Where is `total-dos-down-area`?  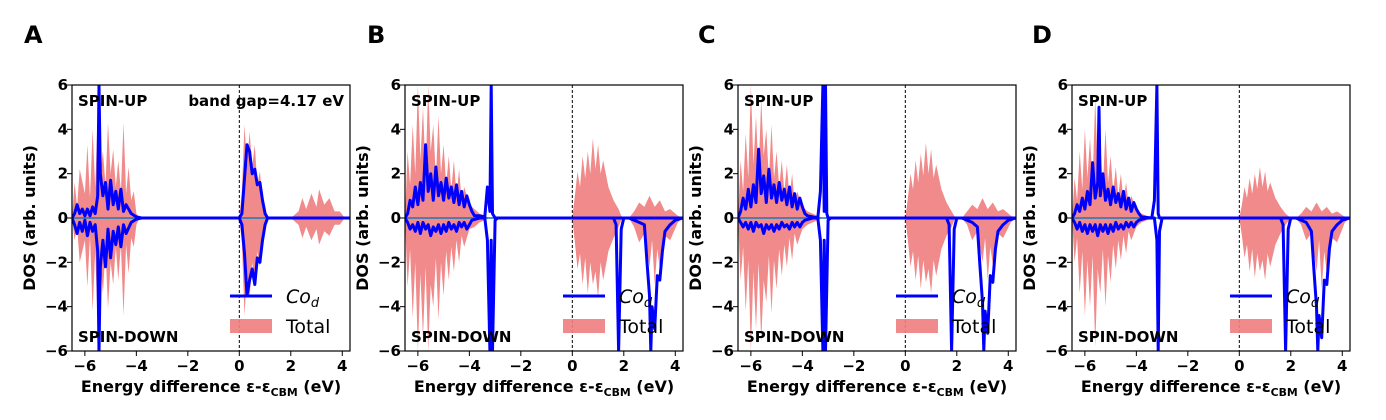 total-dos-down-area is located at coordinates (211, 271).